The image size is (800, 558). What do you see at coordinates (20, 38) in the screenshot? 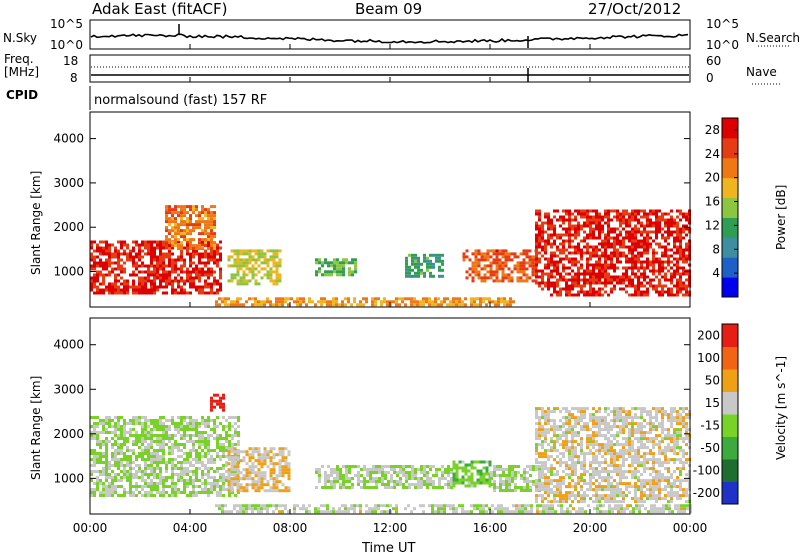
I see `noise-left-label: N.Sky` at bounding box center [20, 38].